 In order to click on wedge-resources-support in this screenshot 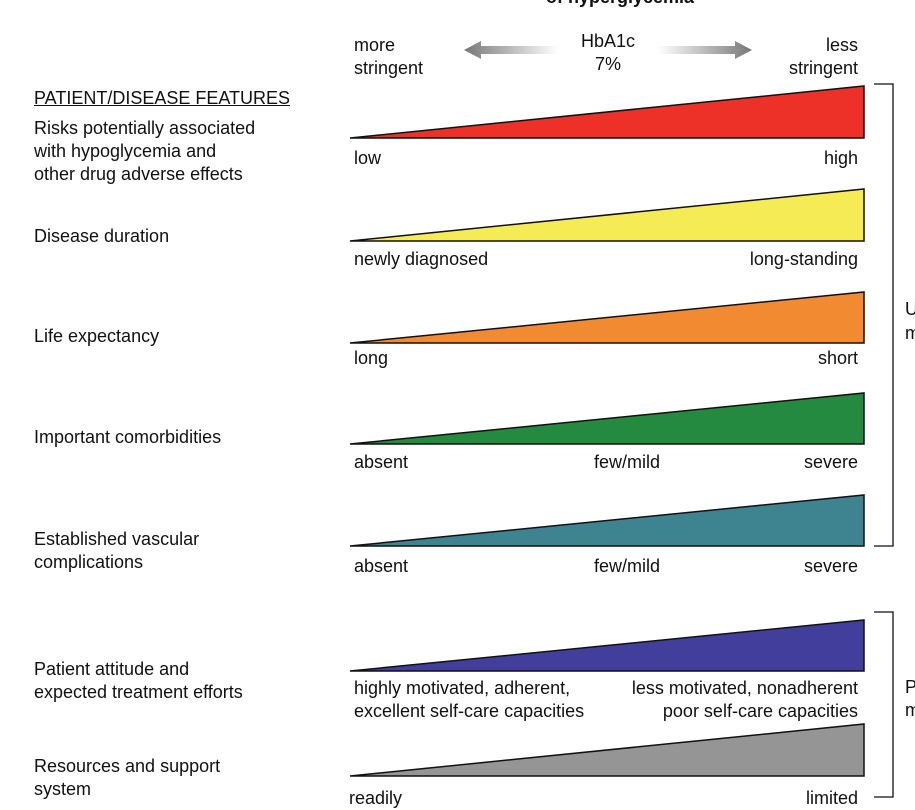, I will do `click(607, 750)`.